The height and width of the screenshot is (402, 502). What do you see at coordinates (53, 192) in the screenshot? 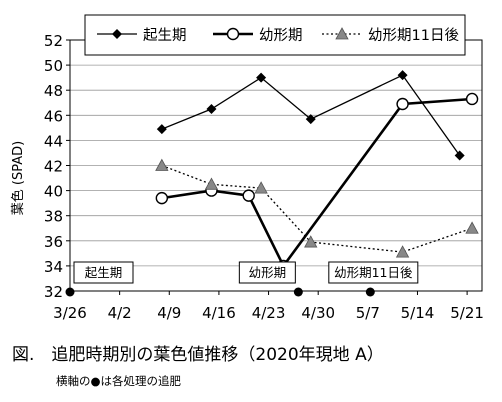
I see `y-tick-label: 40` at bounding box center [53, 192].